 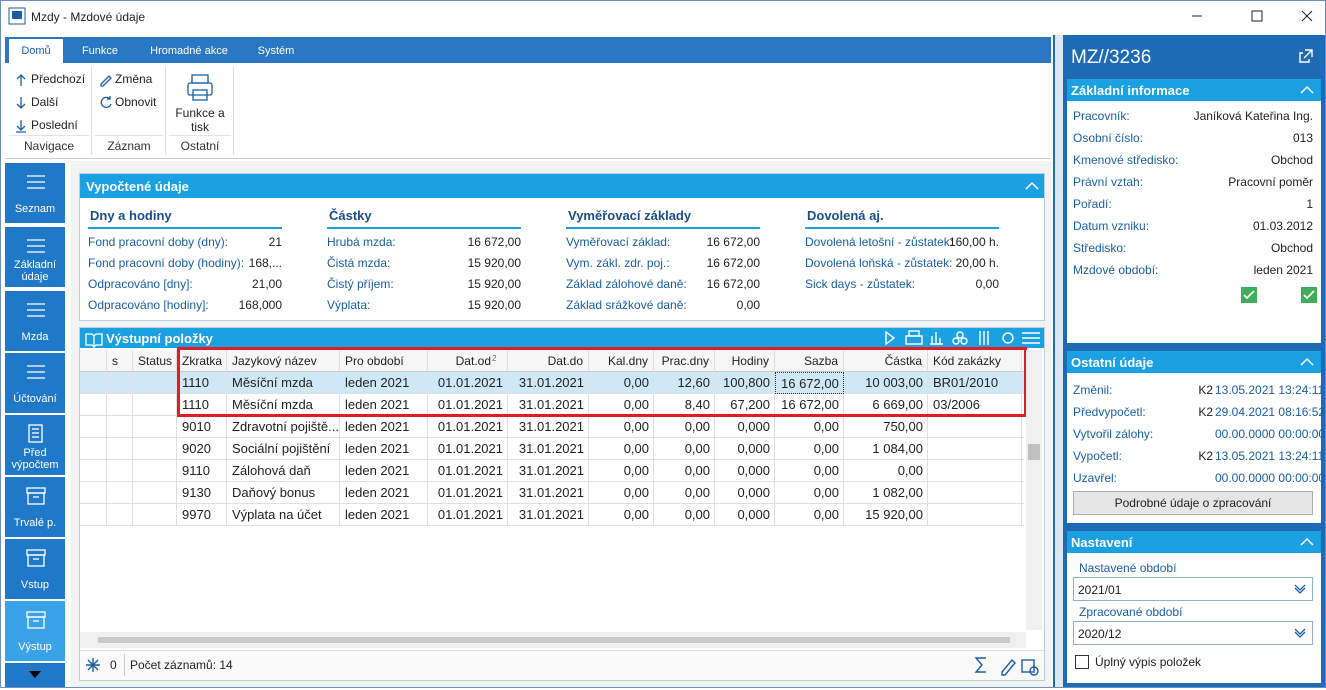 I want to click on ribbon-button: Předchozí, so click(x=58, y=79).